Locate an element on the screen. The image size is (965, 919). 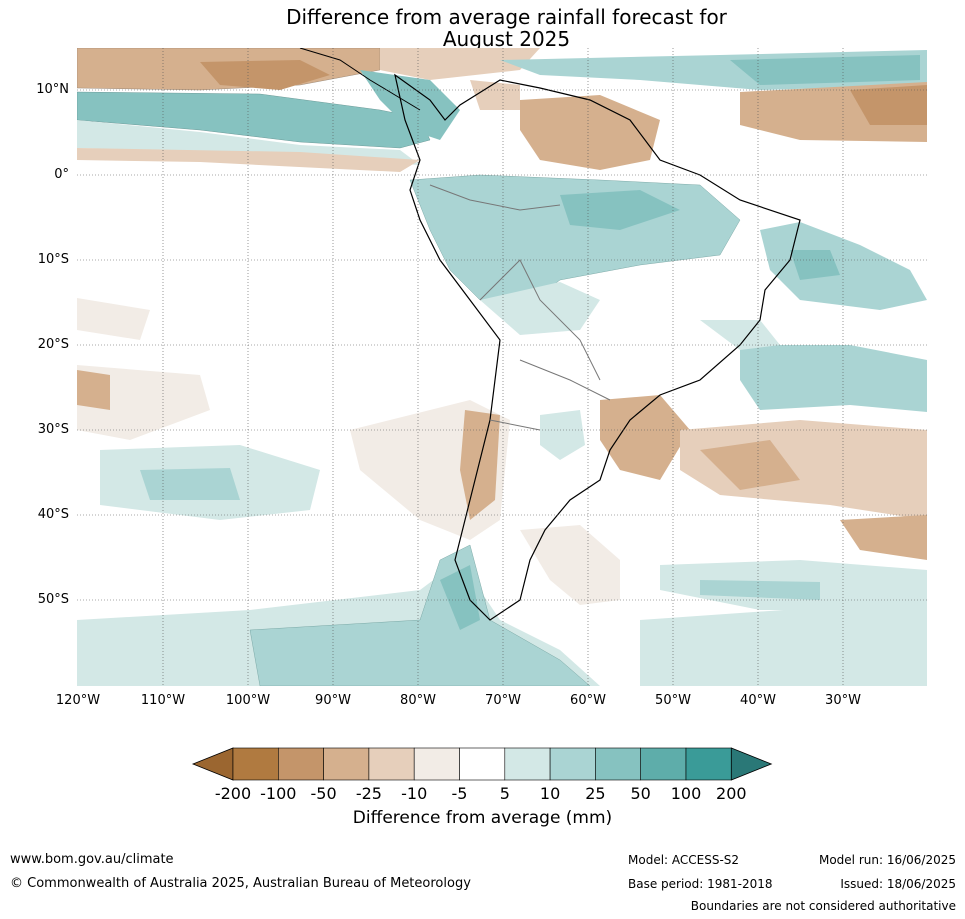
anomaly-wet-amazon-core is located at coordinates (620, 210).